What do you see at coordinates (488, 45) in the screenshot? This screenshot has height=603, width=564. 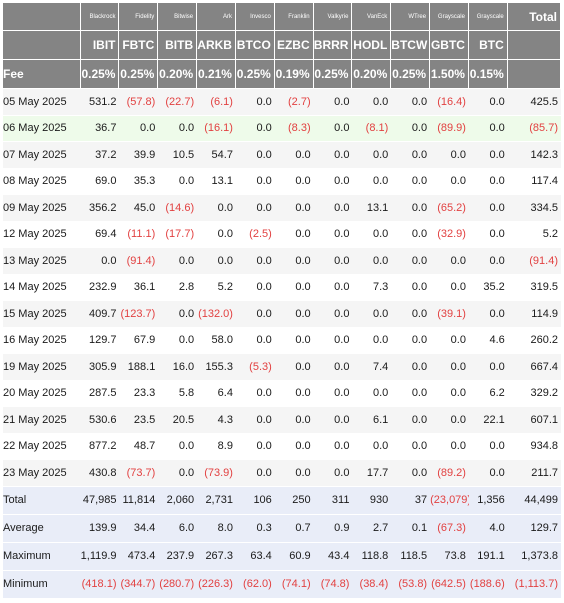 I see `ticker-label: BTC` at bounding box center [488, 45].